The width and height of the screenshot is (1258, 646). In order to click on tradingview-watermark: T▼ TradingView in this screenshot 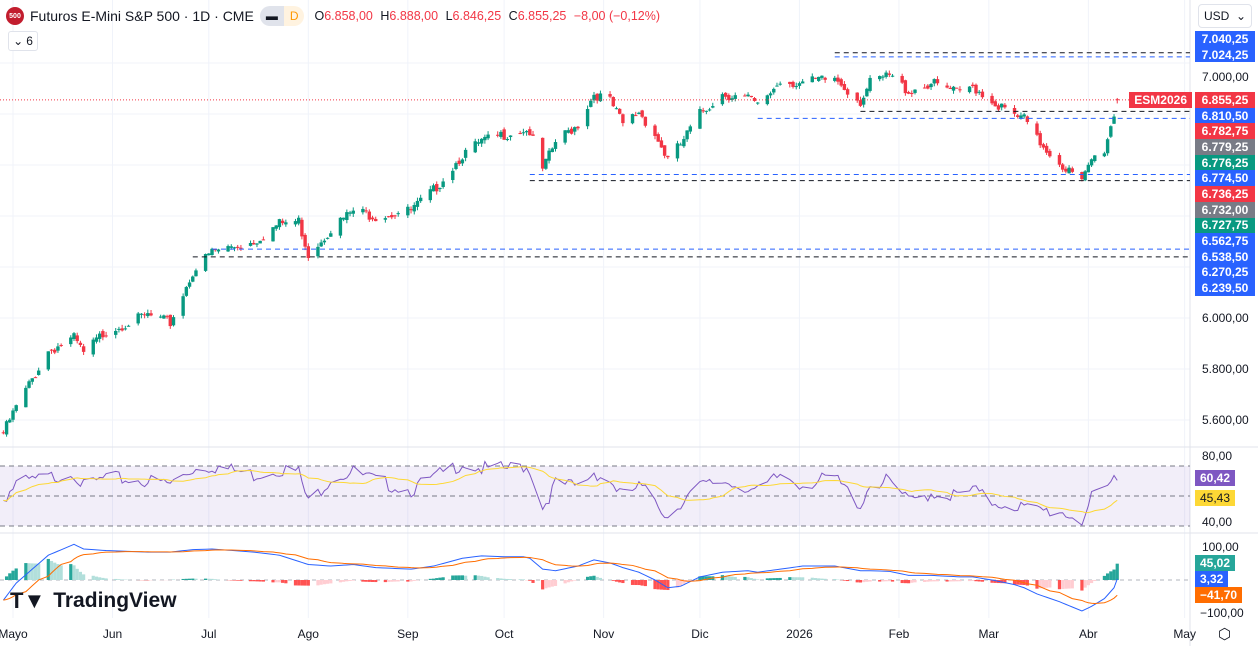, I will do `click(93, 600)`.